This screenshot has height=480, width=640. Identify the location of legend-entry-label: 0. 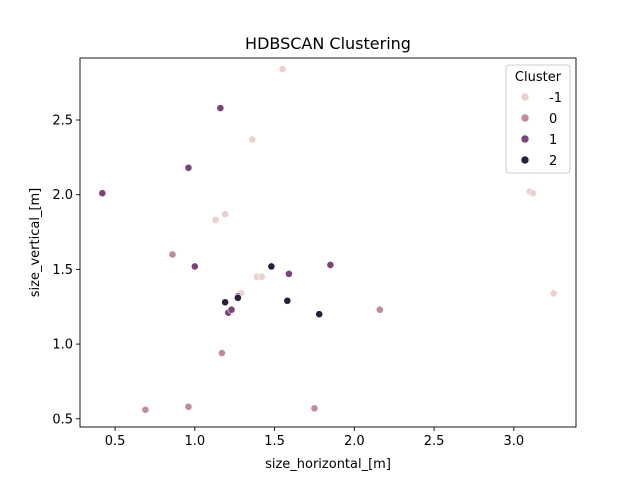
(553, 119).